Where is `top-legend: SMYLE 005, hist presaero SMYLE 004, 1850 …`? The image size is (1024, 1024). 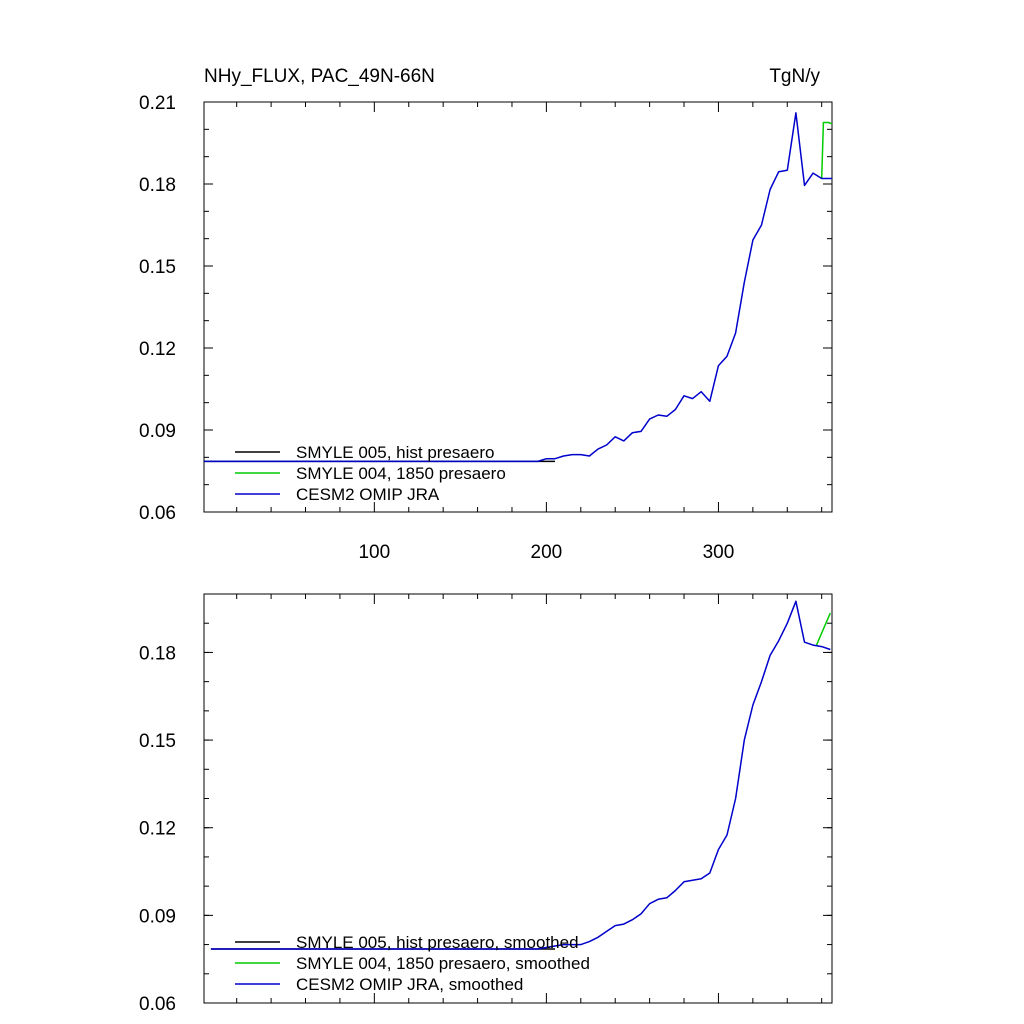 top-legend: SMYLE 005, hist presaero SMYLE 004, 1850 … is located at coordinates (370, 473).